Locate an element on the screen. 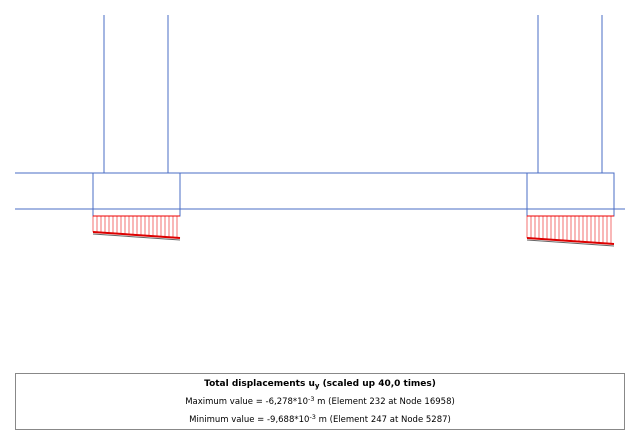  min-suffix: m (Element 247 at Node 5287) is located at coordinates (383, 420).